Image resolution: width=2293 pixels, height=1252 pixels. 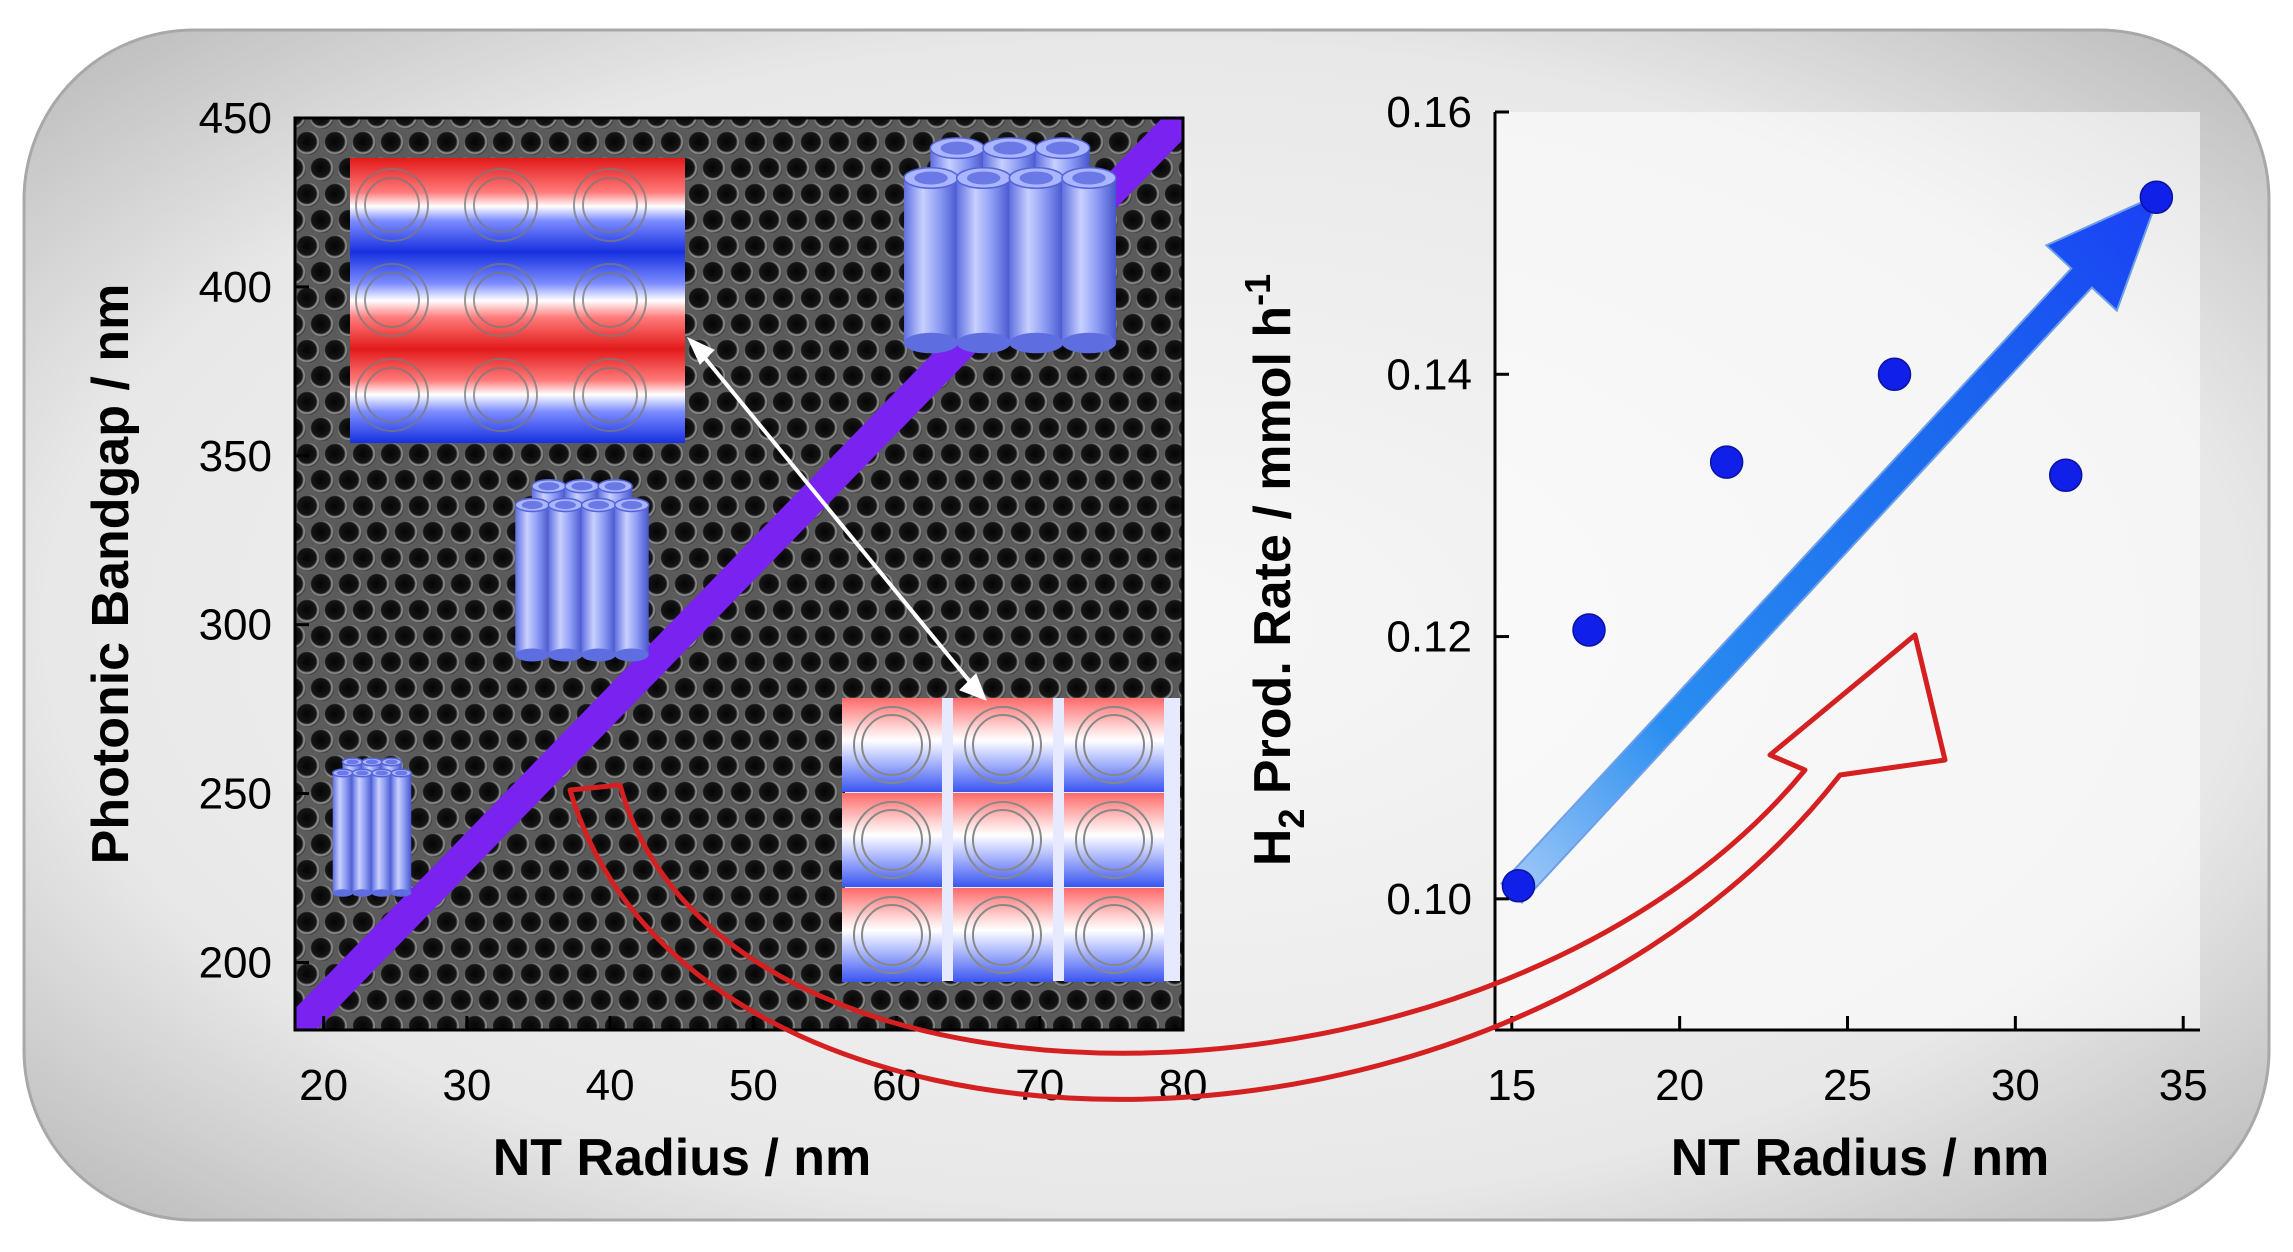 I want to click on plot2-y-label-sup: -1, so click(x=1257, y=290).